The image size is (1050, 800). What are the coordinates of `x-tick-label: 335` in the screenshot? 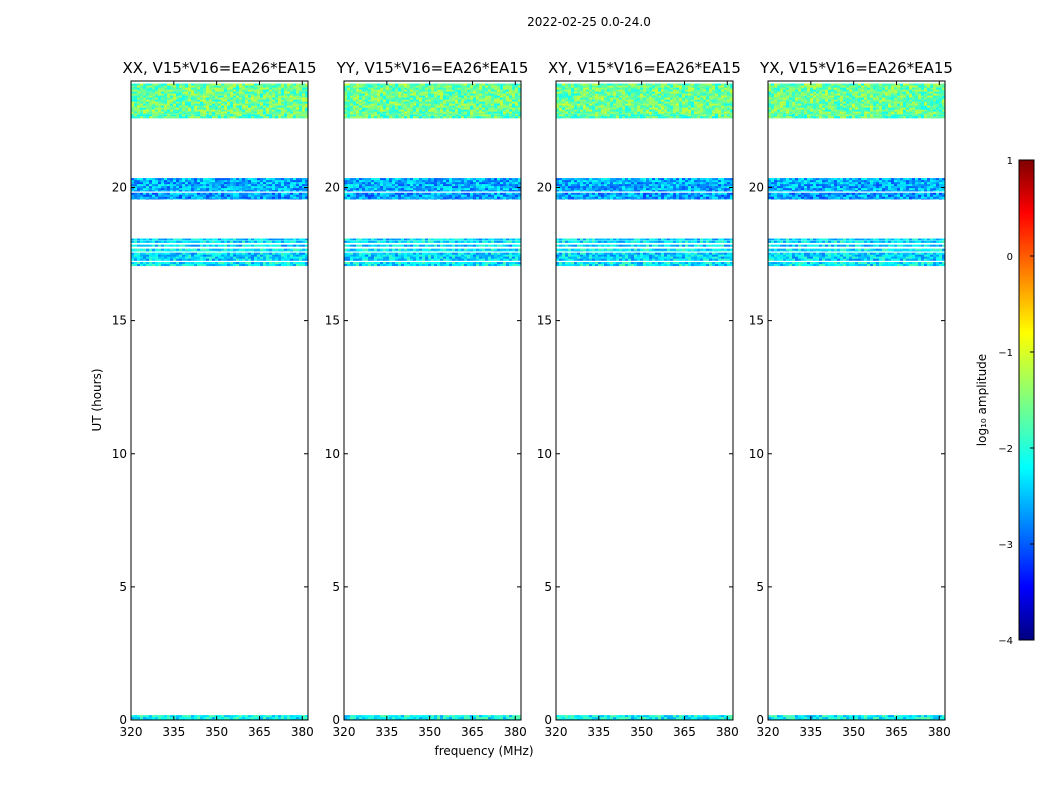 It's located at (173, 732).